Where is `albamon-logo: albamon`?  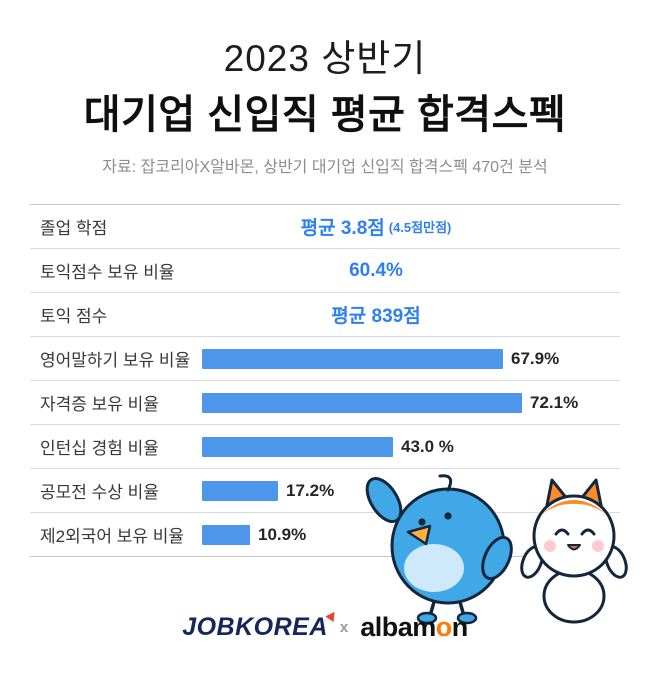 albamon-logo: albamon is located at coordinates (414, 627).